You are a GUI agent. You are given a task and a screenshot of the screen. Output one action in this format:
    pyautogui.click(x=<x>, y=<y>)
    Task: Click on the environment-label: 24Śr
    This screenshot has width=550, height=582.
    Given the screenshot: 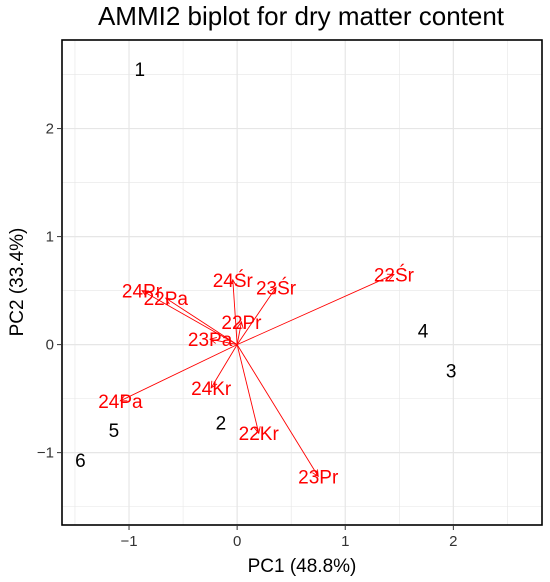 What is the action you would take?
    pyautogui.click(x=233, y=281)
    